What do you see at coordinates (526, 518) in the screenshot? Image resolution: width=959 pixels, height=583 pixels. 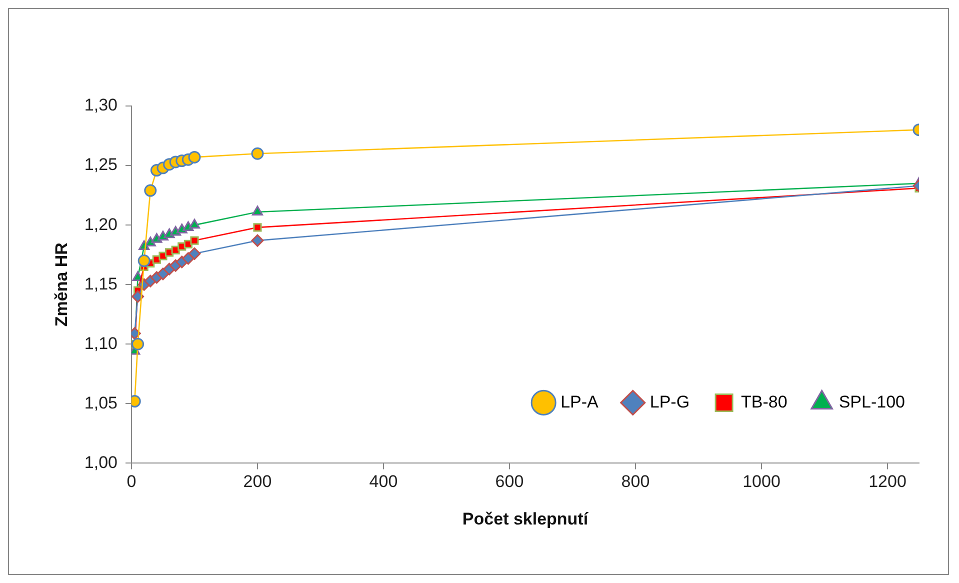 I see `x-axis-title: Počet sklepnutí` at bounding box center [526, 518].